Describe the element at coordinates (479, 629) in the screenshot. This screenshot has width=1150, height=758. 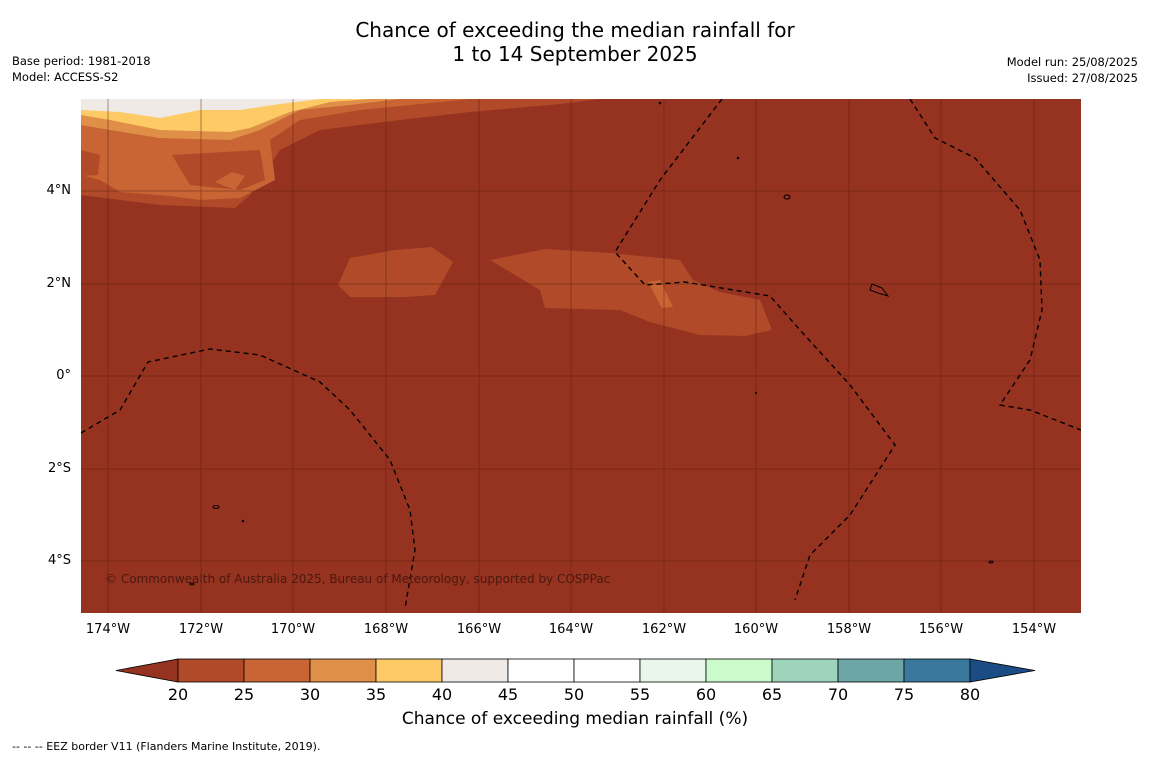
I see `x-label-166w: 166°W` at that location.